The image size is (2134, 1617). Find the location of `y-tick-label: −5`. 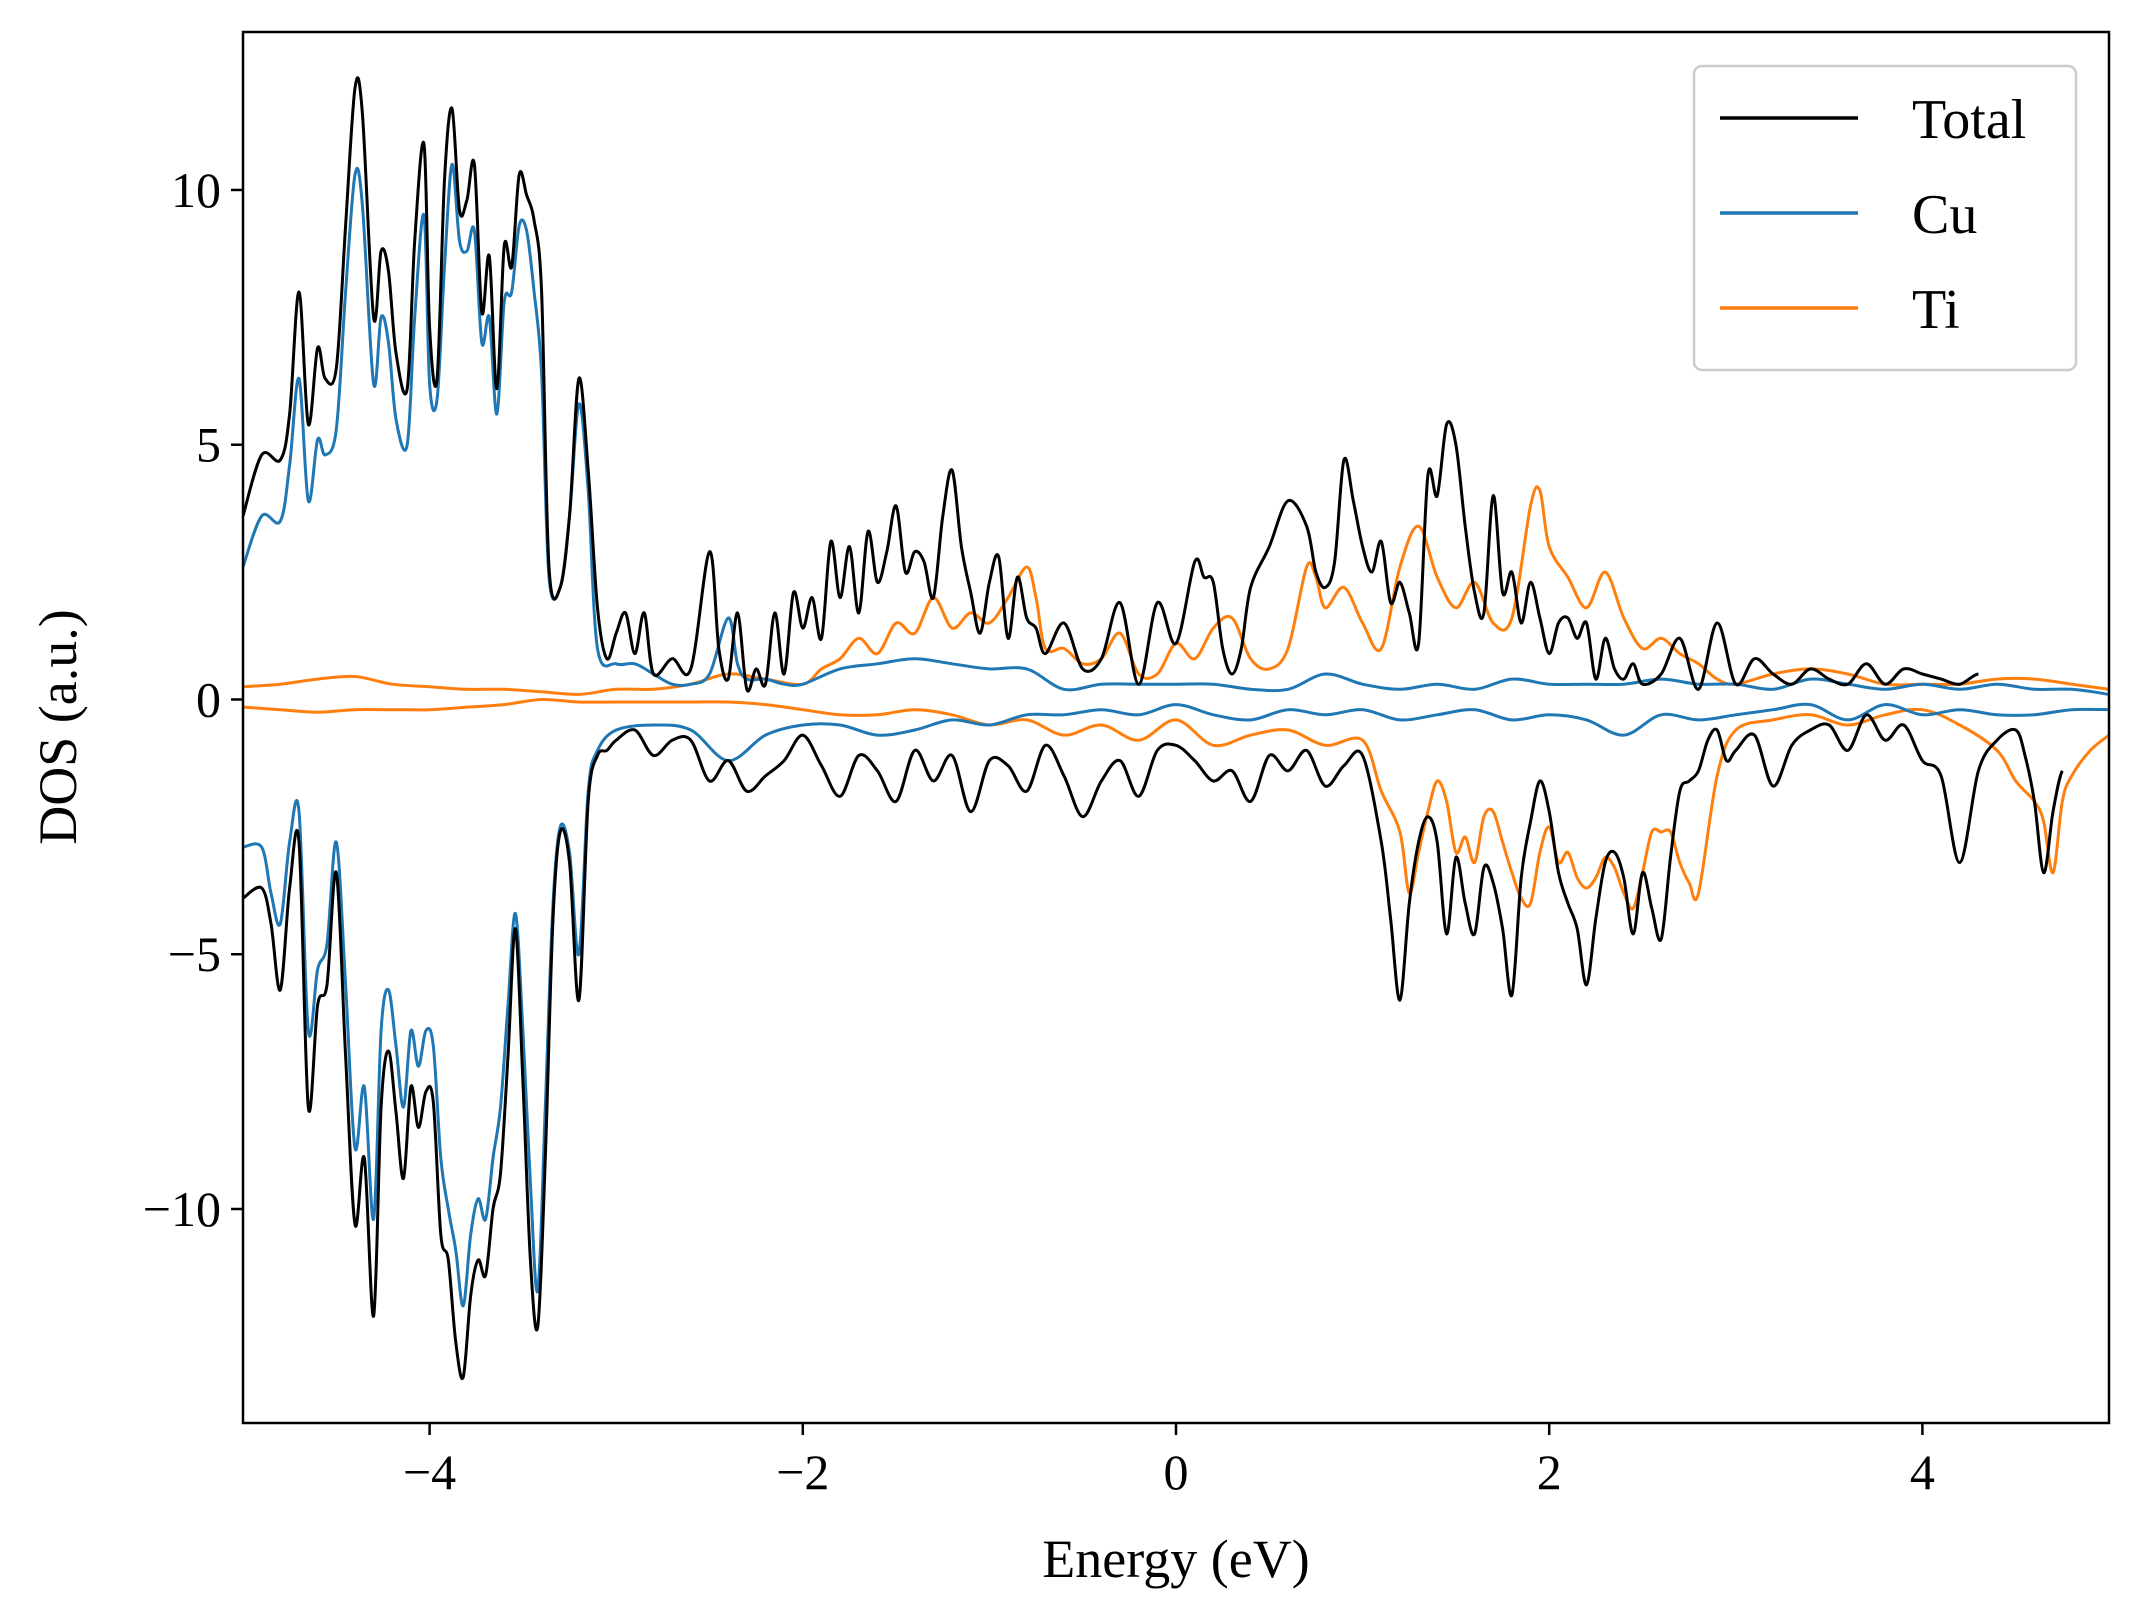

y-tick-label: −5 is located at coordinates (194, 954).